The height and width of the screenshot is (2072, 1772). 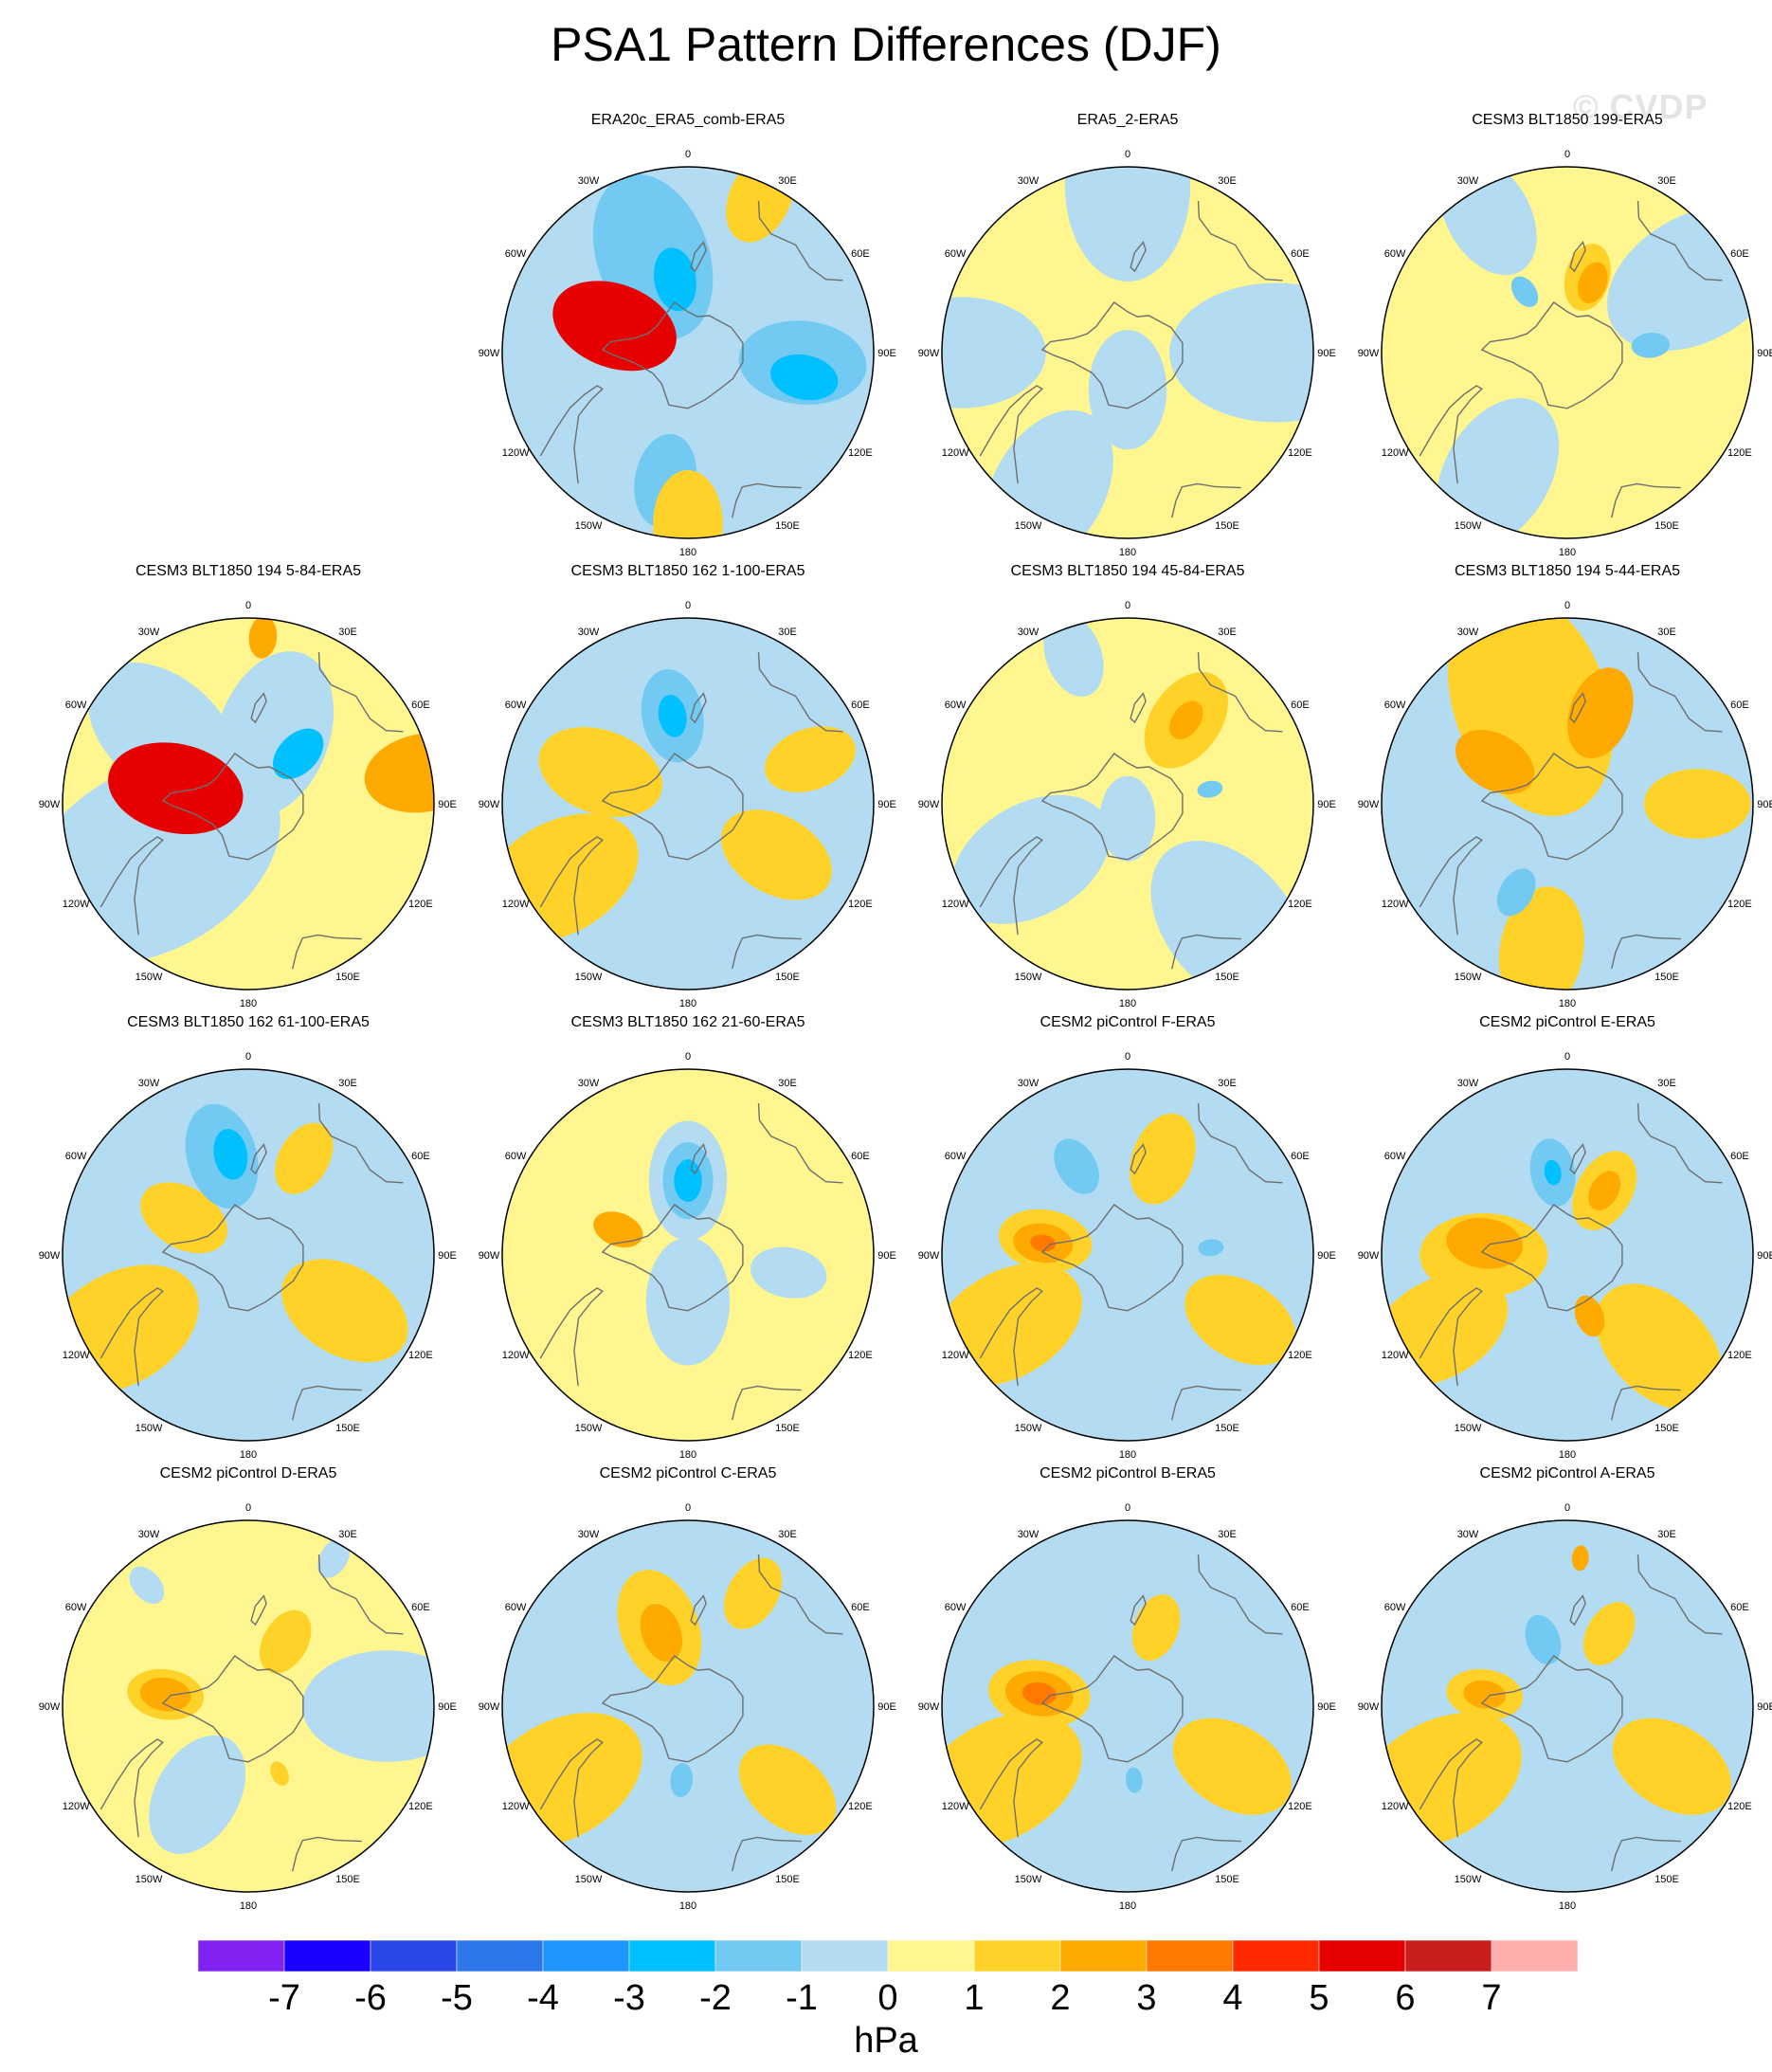 What do you see at coordinates (284, 1998) in the screenshot?
I see `colorbar-tick-label: -7` at bounding box center [284, 1998].